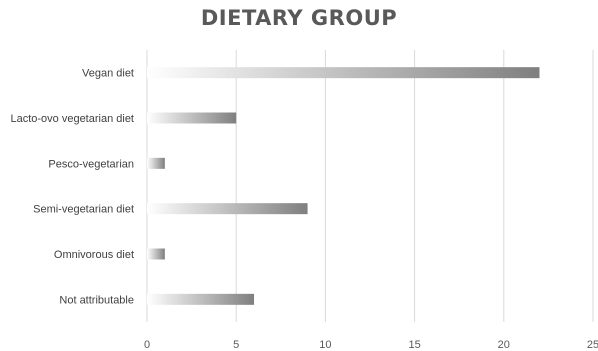 Image resolution: width=598 pixels, height=351 pixels. I want to click on x-tick-label: 0, so click(147, 345).